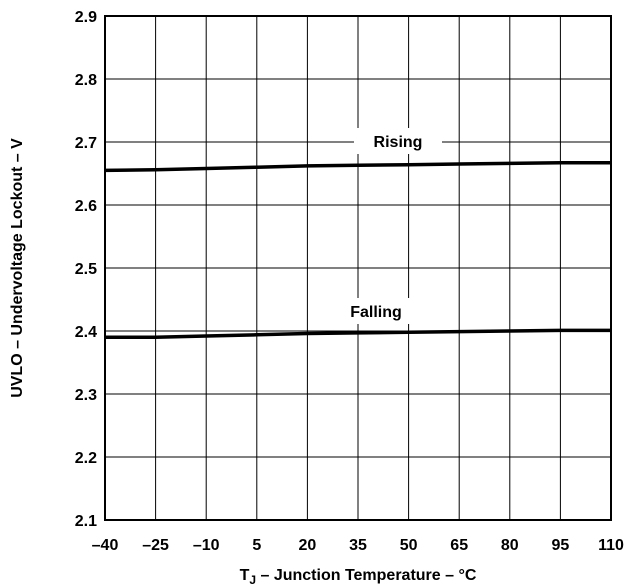  I want to click on x-tick-label: 35, so click(358, 545).